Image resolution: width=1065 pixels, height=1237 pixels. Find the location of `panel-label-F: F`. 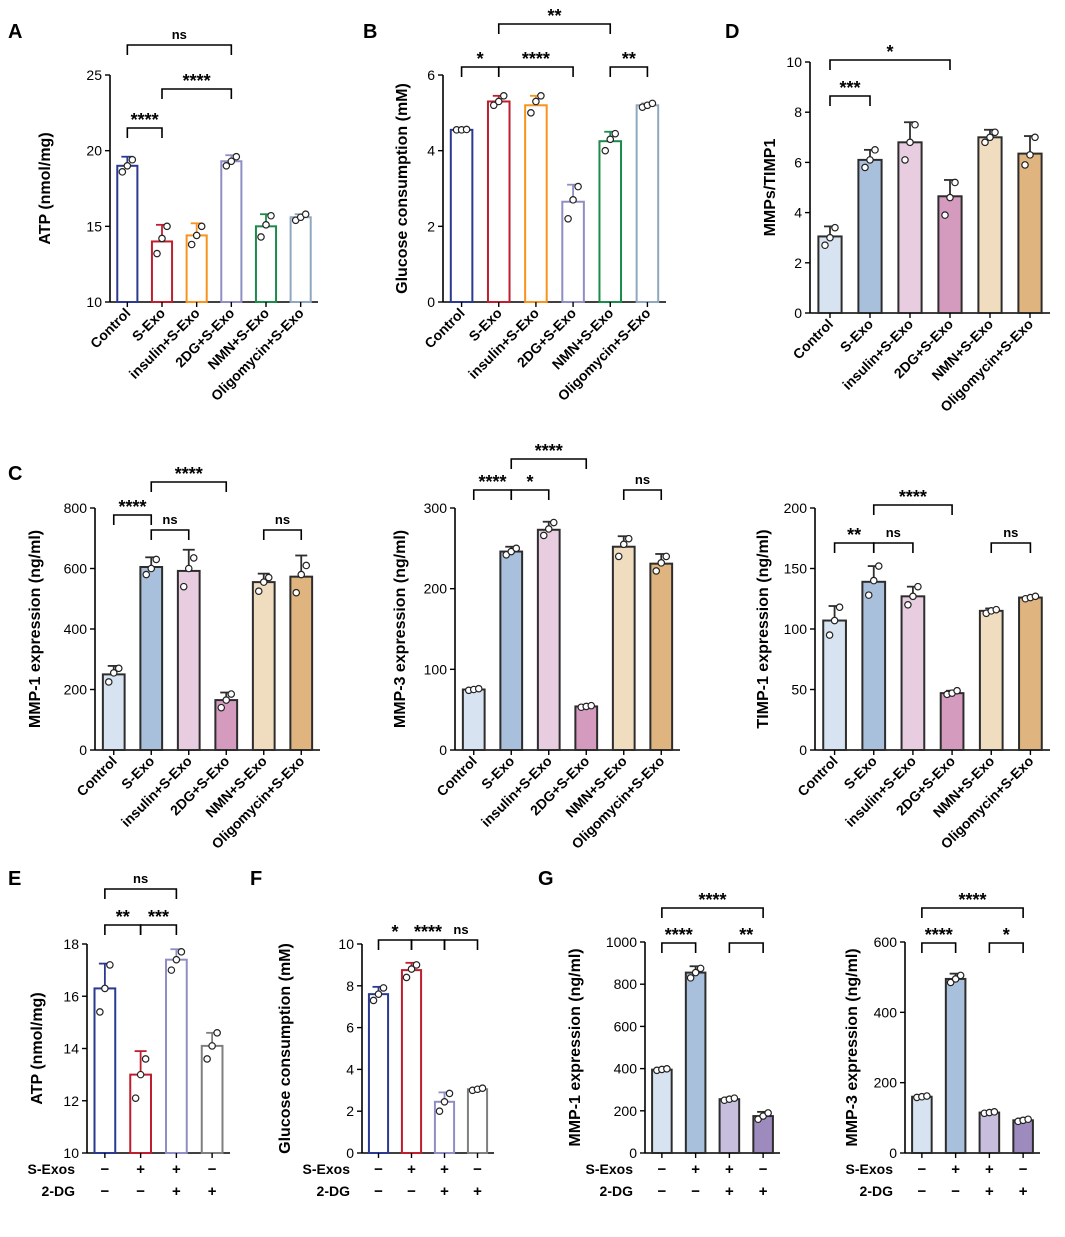

panel-label-F: F is located at coordinates (256, 879).